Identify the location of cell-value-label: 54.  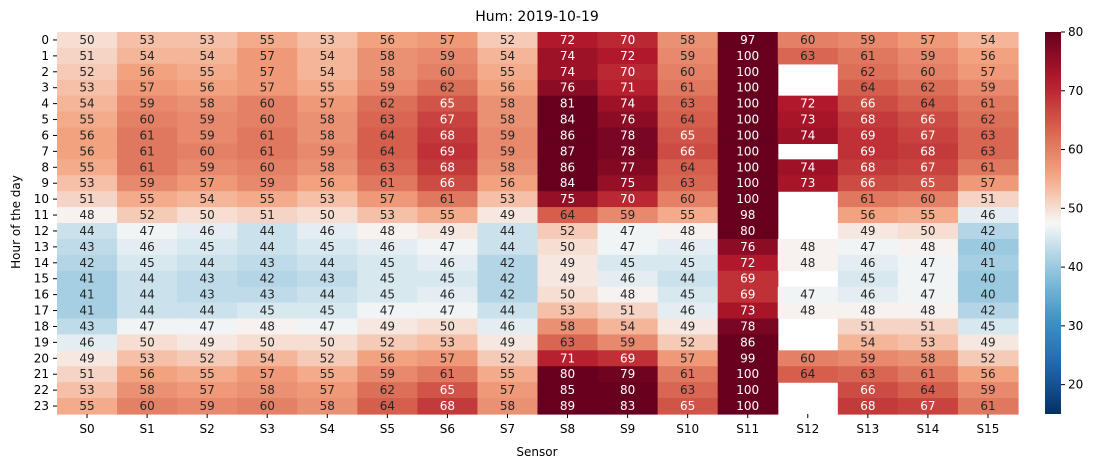
(327, 56).